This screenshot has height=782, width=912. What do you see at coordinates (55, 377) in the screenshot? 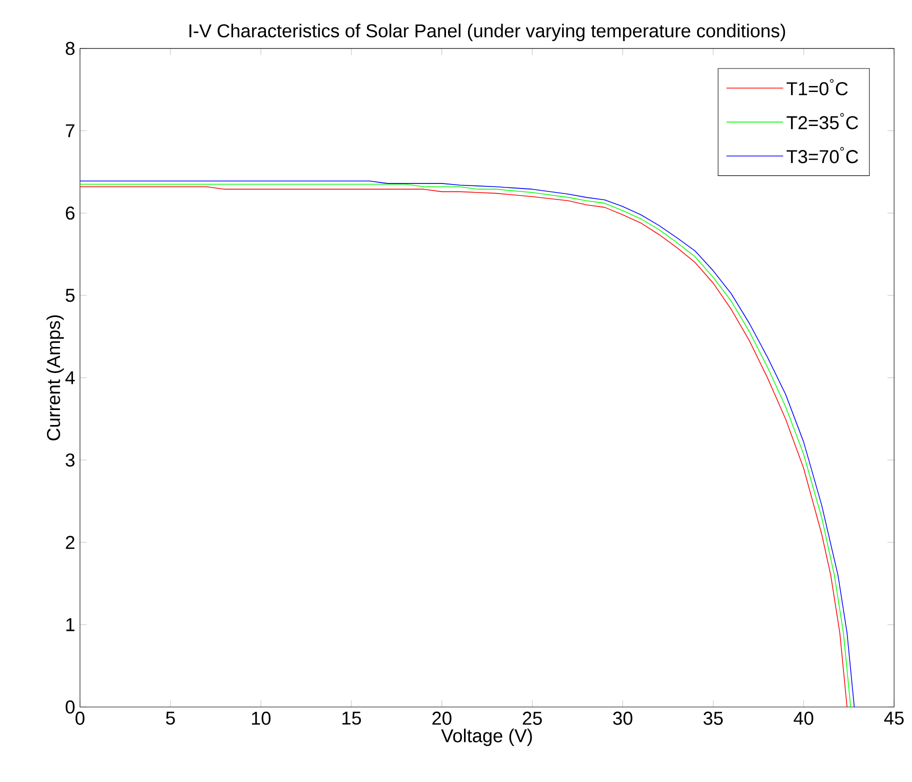
I see `y-axis-title: Current (Amps)` at bounding box center [55, 377].